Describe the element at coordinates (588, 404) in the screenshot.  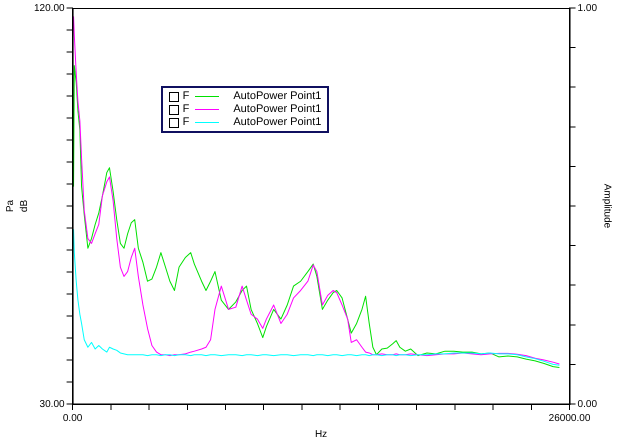
I see `y2-tick-label: 0.00` at that location.